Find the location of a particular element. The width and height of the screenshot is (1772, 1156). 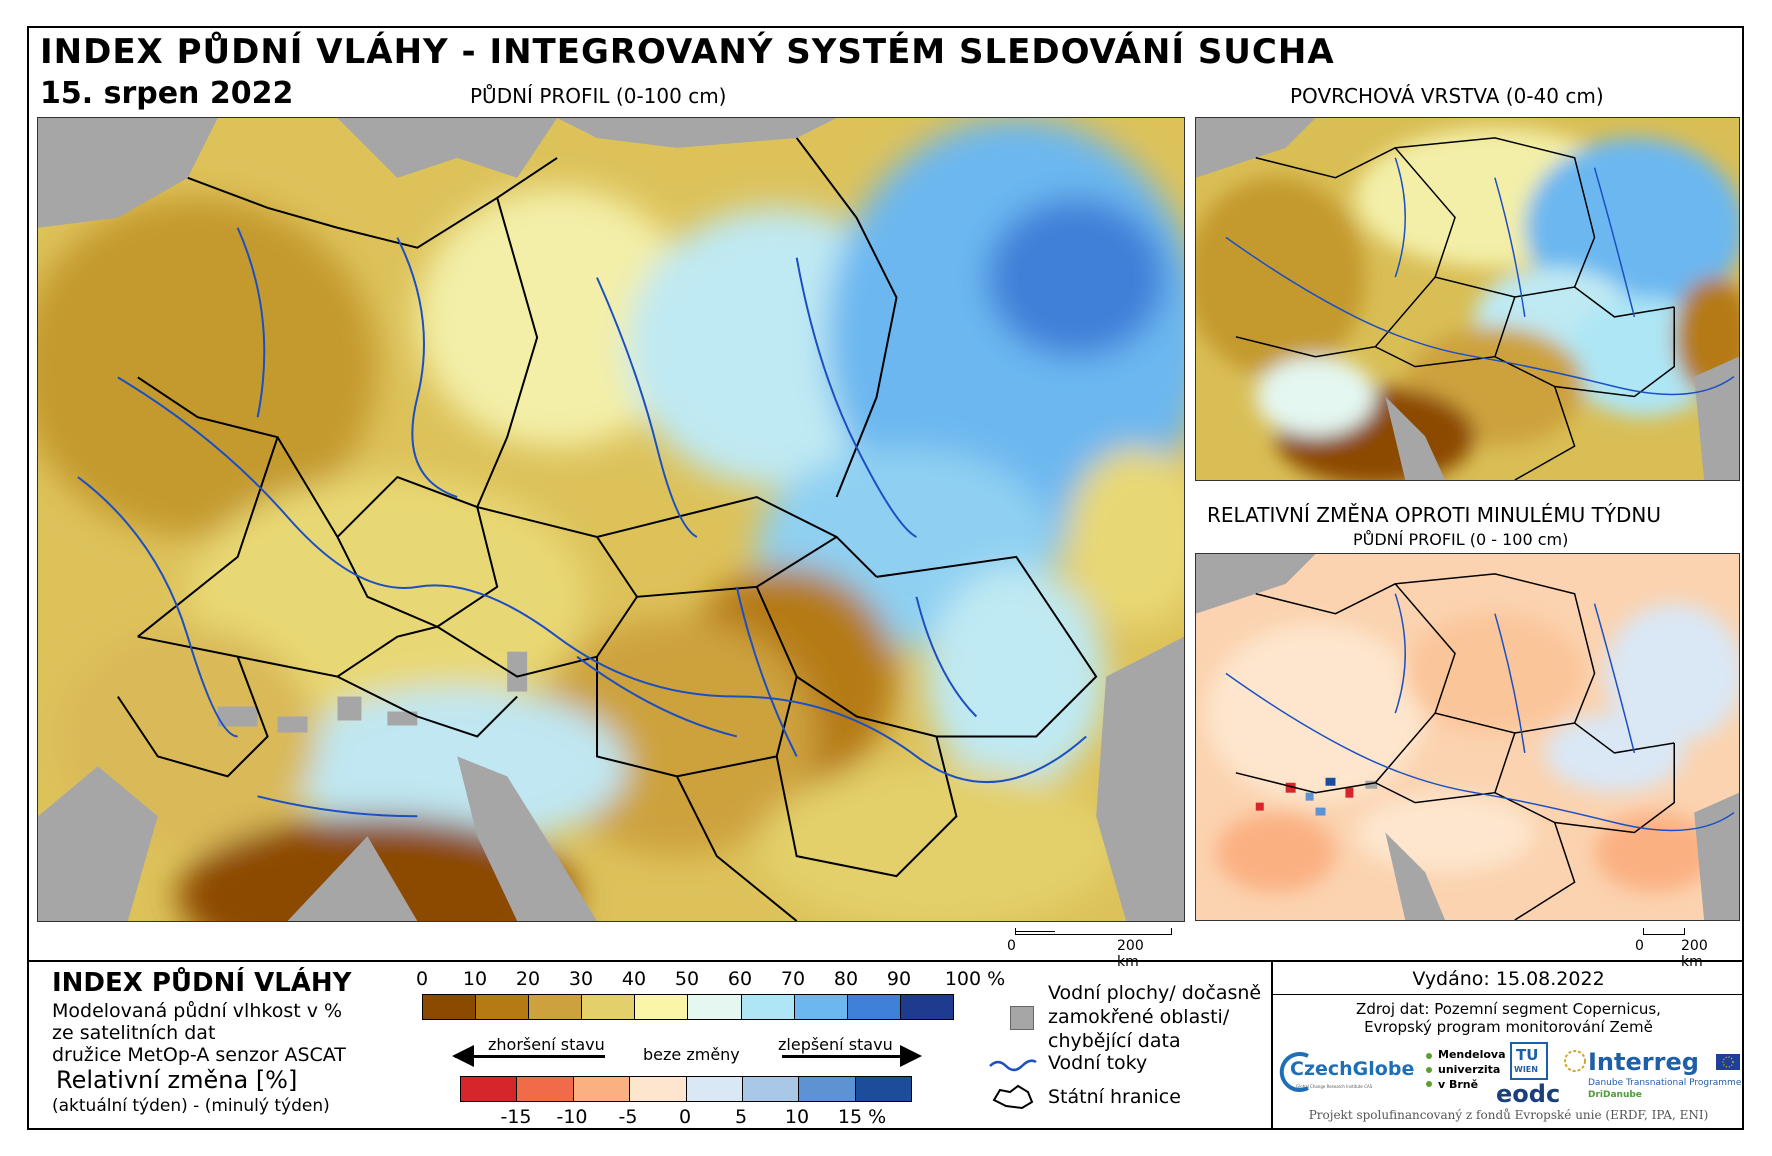

dridanube-name: DriDanube is located at coordinates (1615, 1095).